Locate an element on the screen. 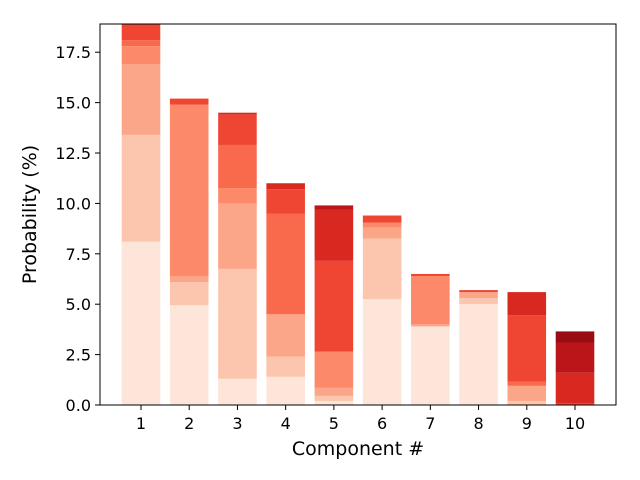 The image size is (640, 480). y-tick-label: 10.0 is located at coordinates (73, 203).